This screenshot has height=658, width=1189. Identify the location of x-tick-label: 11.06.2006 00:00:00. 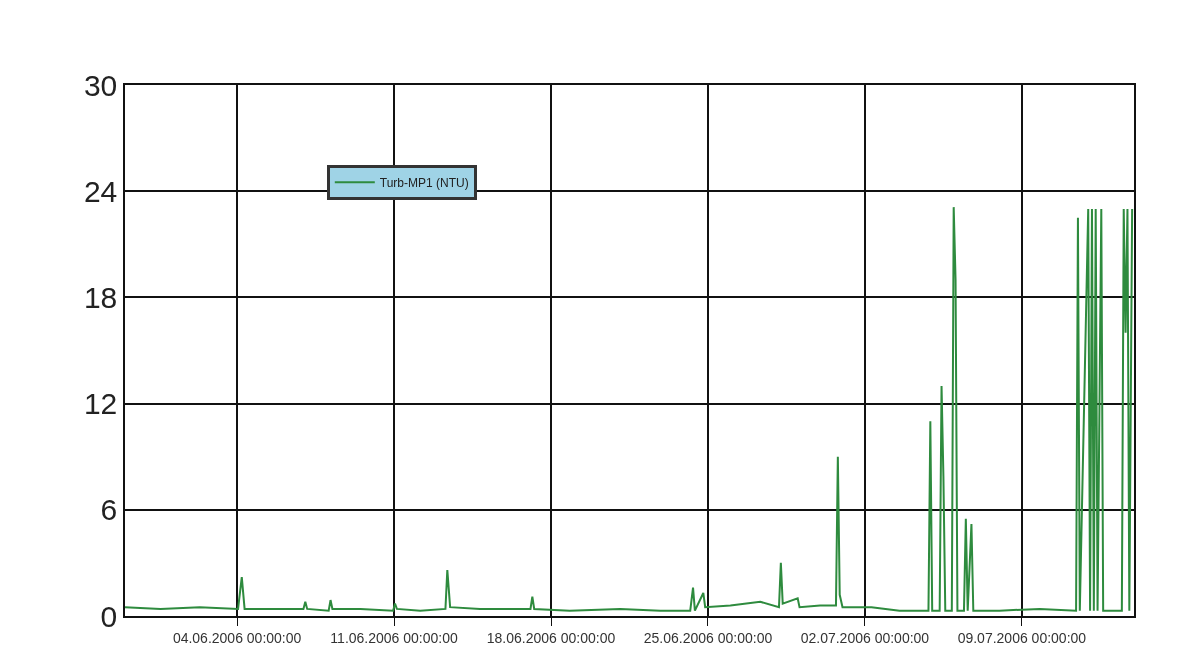
(394, 637).